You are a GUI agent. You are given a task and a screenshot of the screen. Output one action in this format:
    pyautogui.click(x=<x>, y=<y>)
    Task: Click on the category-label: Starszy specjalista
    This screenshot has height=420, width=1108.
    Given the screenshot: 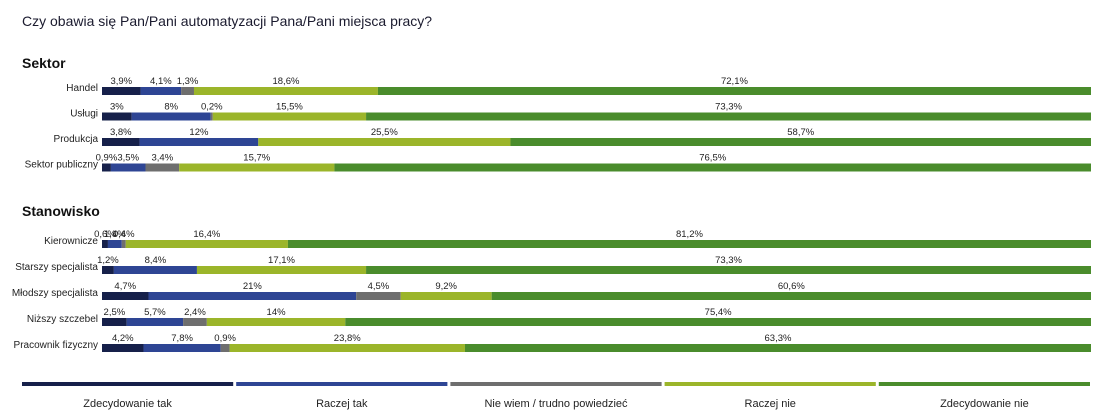 What is the action you would take?
    pyautogui.click(x=56, y=267)
    